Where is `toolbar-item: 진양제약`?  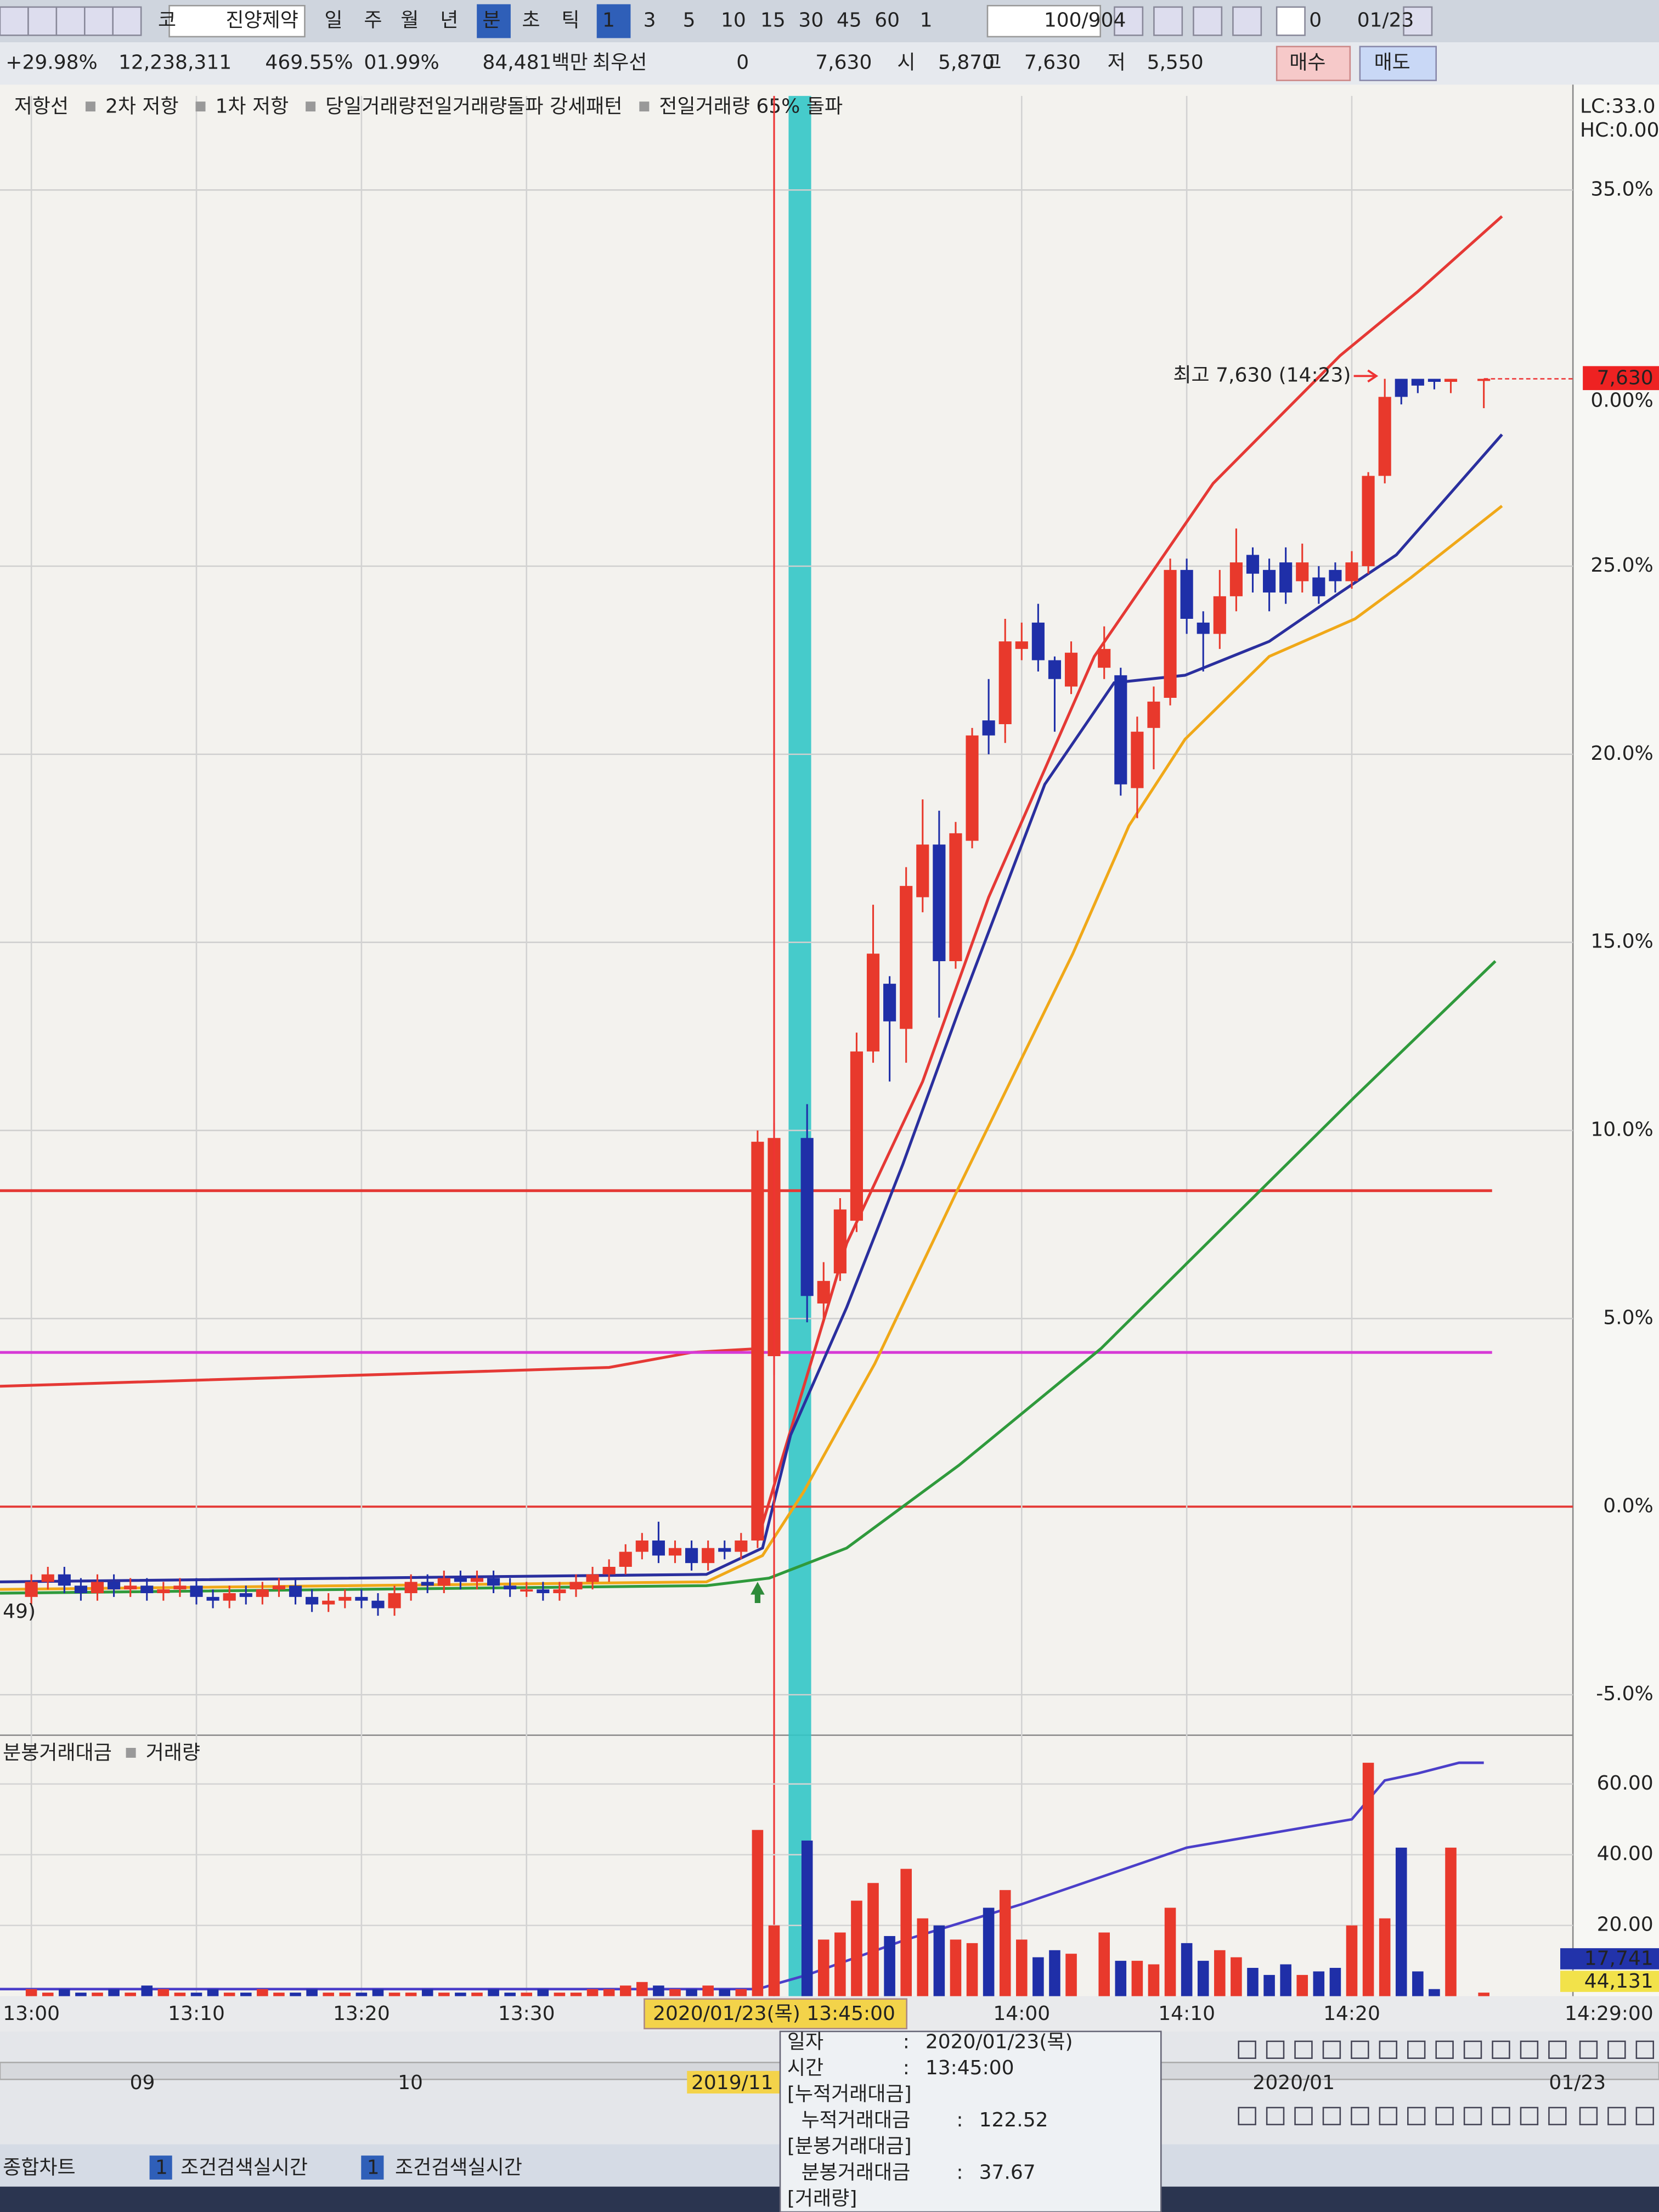 toolbar-item: 진양제약 is located at coordinates (261, 21).